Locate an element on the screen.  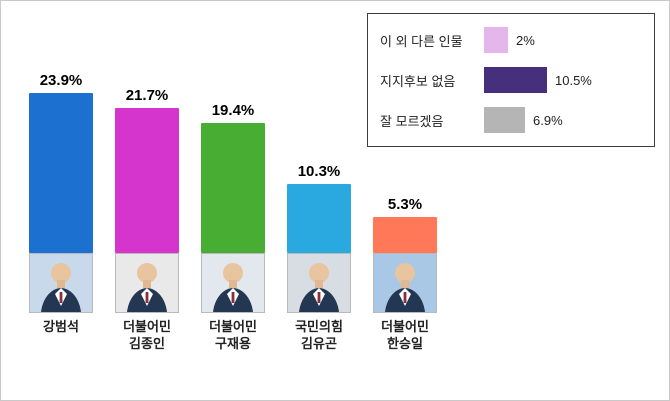
bar-column: 5.3% 더불어민 한승일 is located at coordinates (405, 212).